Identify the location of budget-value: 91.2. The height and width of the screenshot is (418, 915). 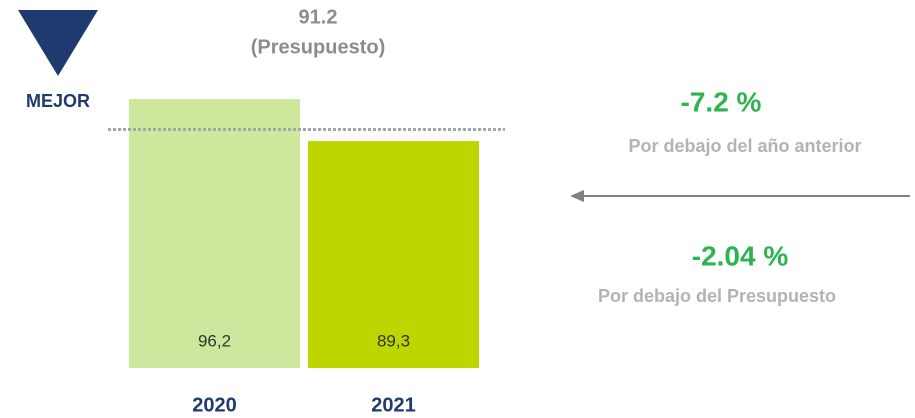
(318, 17).